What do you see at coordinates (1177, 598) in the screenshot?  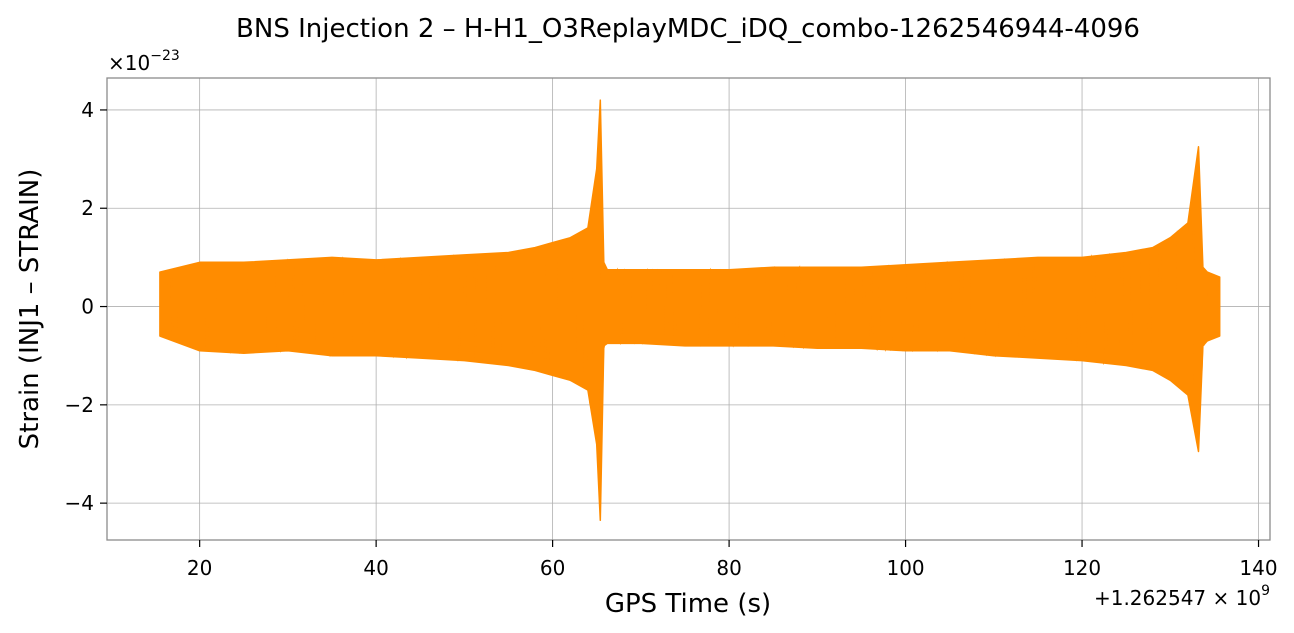 I see `x-offset-base: +1.262547 × 10` at bounding box center [1177, 598].